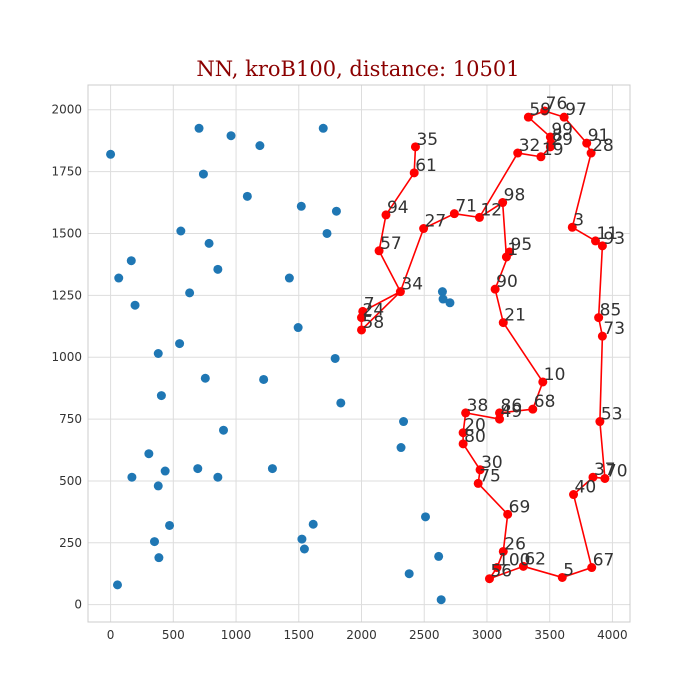 The width and height of the screenshot is (700, 700). Describe the element at coordinates (611, 311) in the screenshot. I see `route-point-label: 85` at that location.